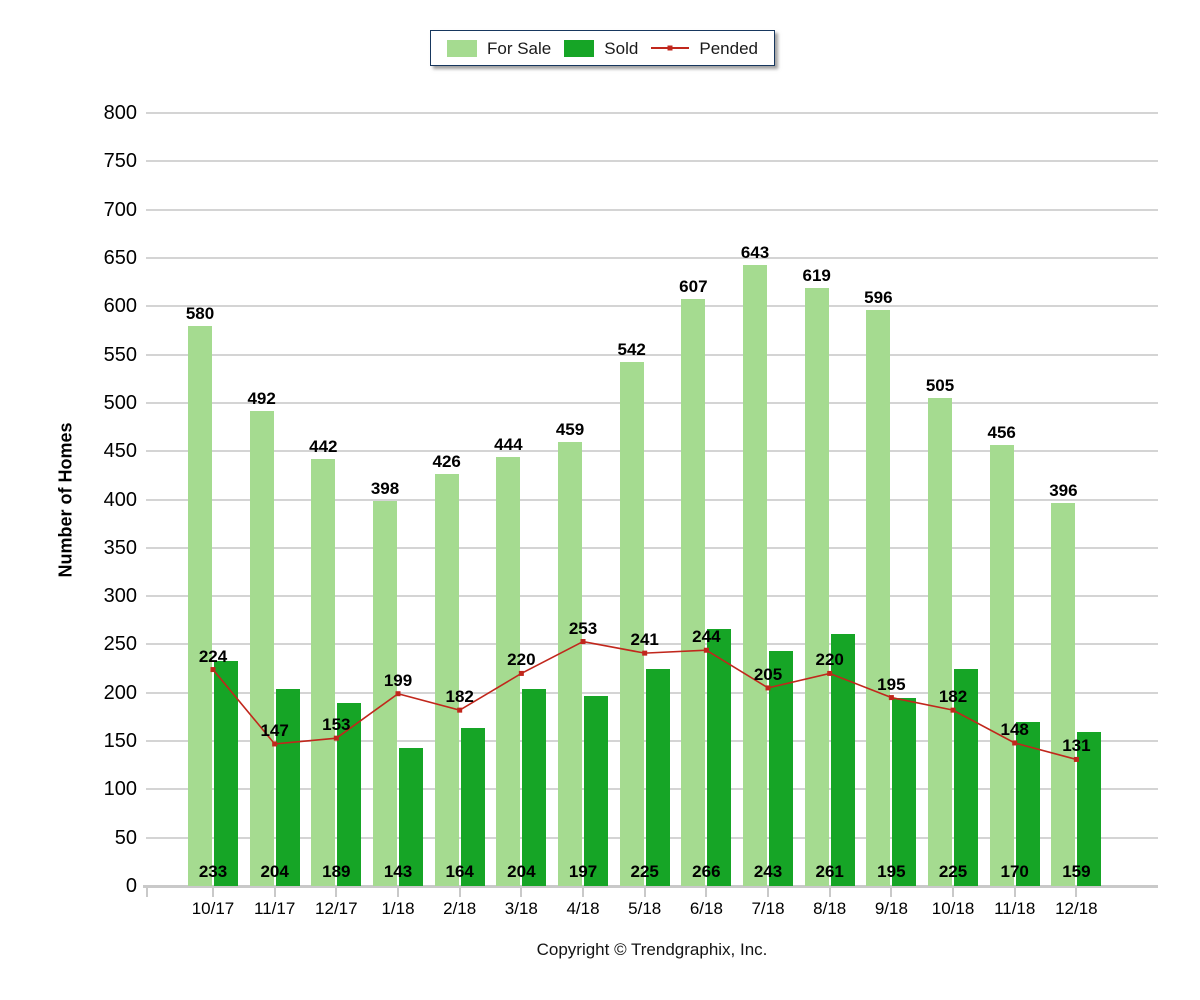  Describe the element at coordinates (650, 886) in the screenshot. I see `x-axis-line` at that location.